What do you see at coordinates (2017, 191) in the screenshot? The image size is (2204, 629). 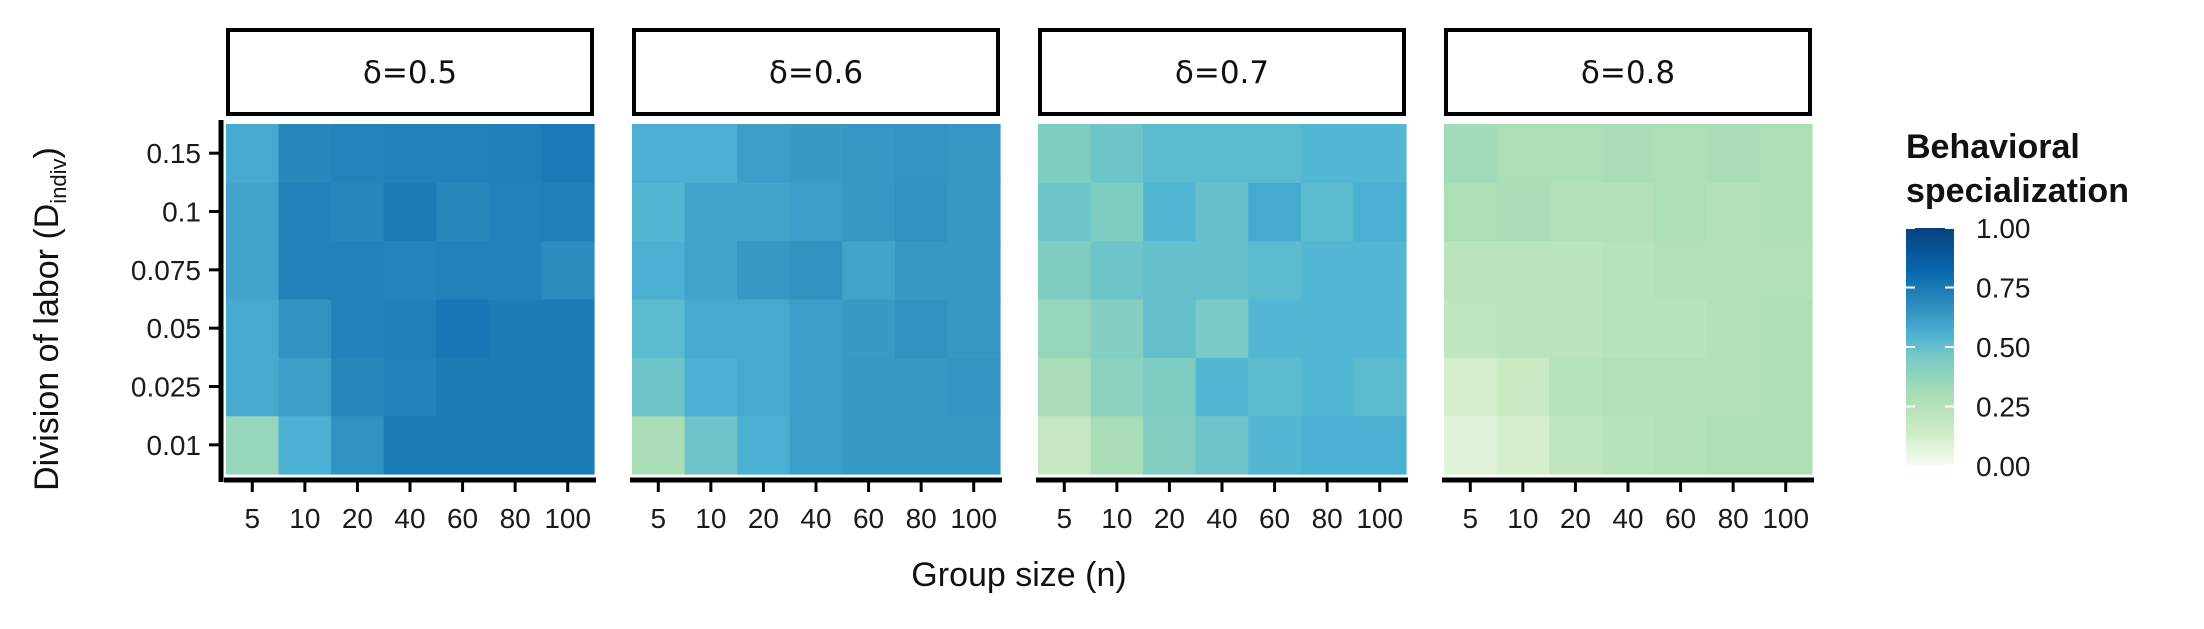 I see `legend-title-line-2: specialization` at bounding box center [2017, 191].